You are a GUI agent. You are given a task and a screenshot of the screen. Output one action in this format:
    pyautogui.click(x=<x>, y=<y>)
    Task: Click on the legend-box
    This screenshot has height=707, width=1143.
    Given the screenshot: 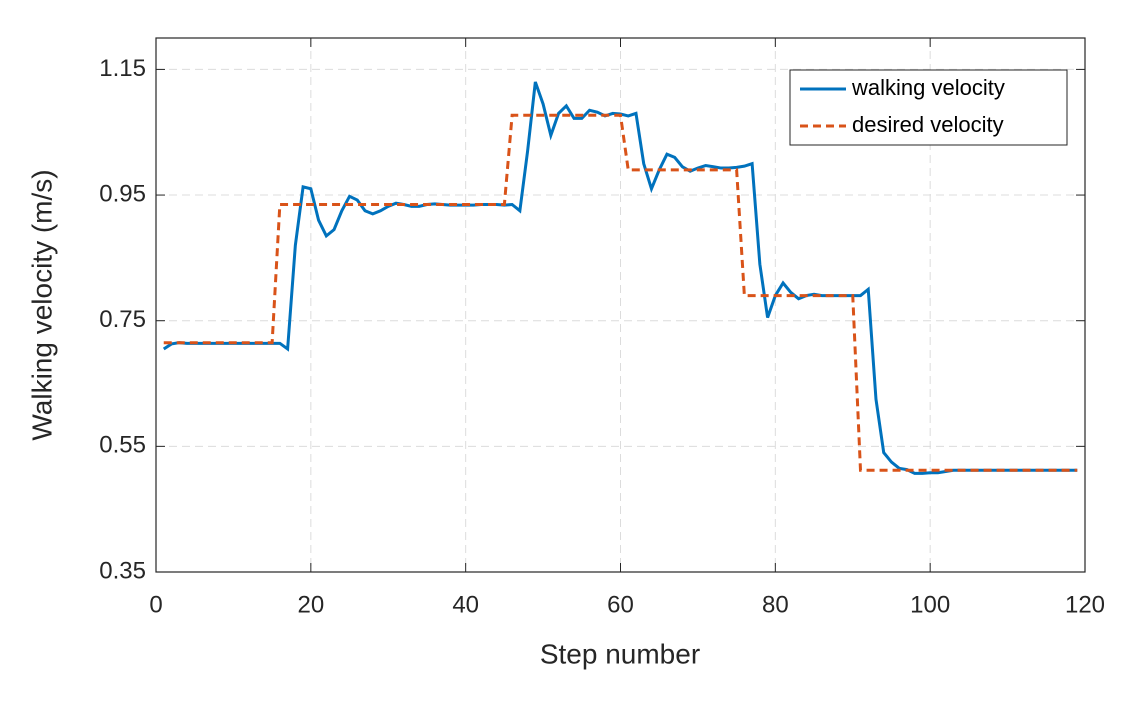 What is the action you would take?
    pyautogui.click(x=928, y=107)
    